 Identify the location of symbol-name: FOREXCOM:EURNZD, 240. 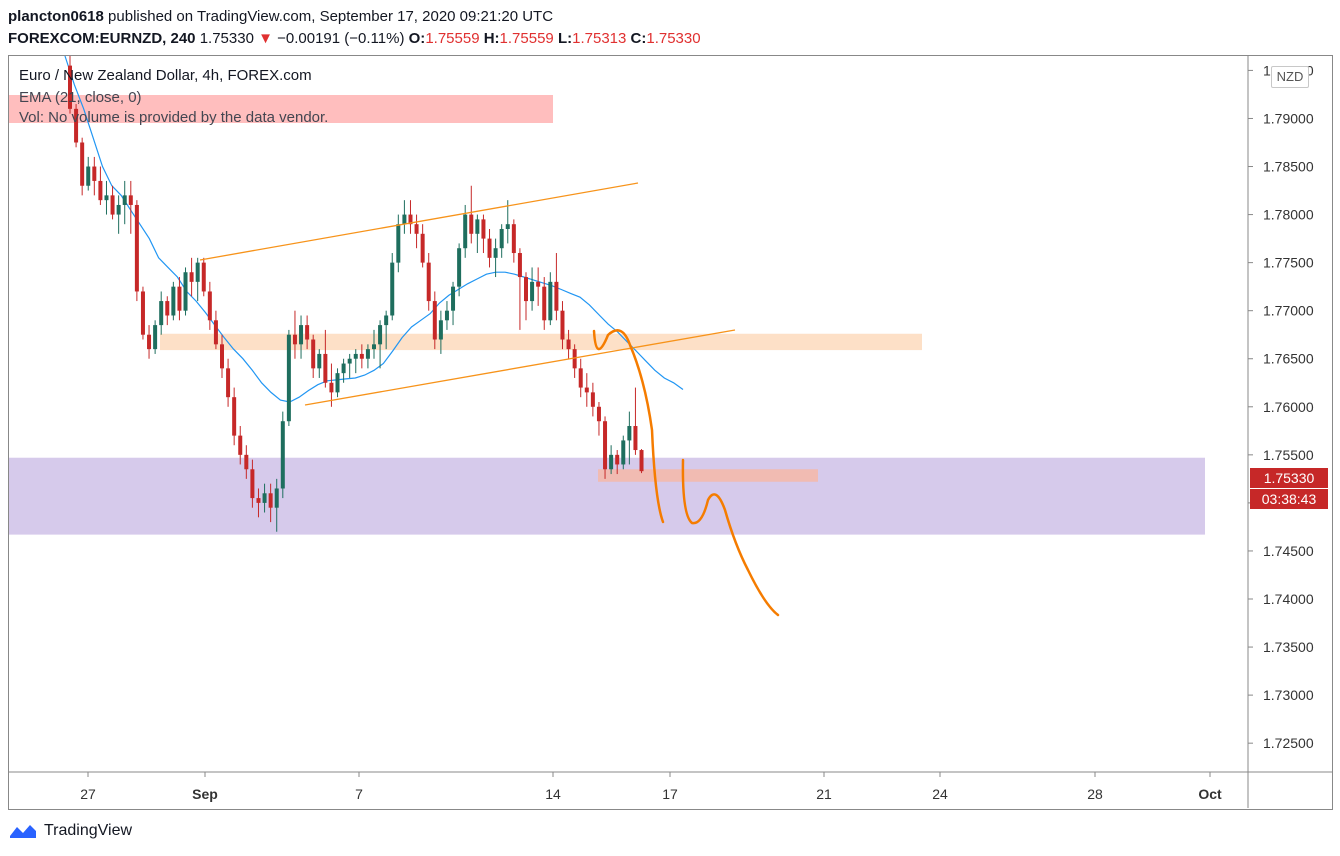
(102, 38).